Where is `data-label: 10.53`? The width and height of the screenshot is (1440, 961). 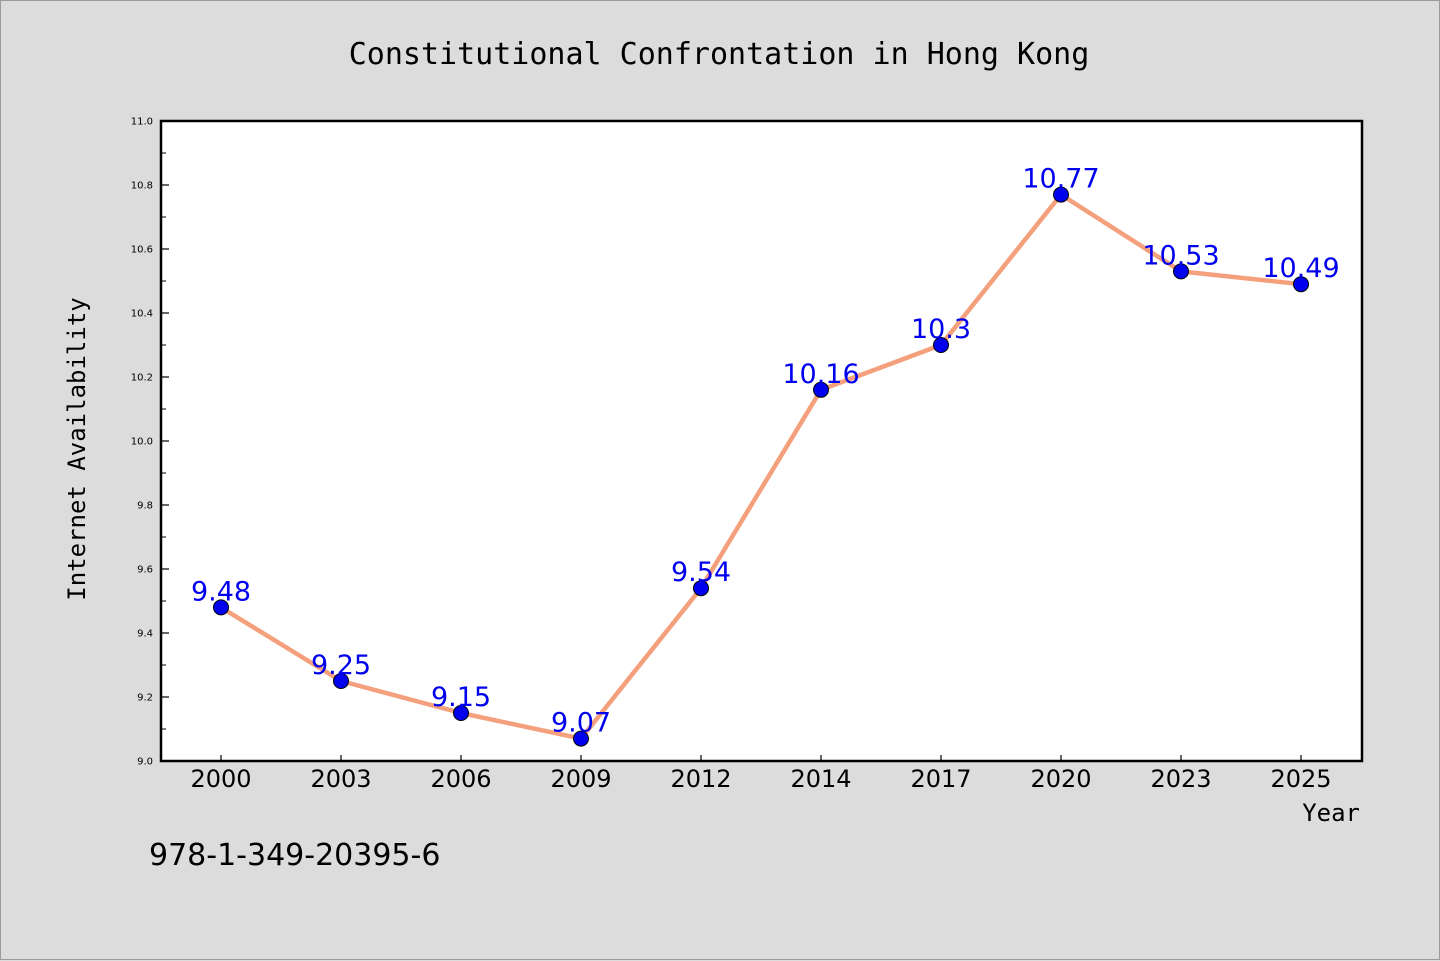 data-label: 10.53 is located at coordinates (1180, 255).